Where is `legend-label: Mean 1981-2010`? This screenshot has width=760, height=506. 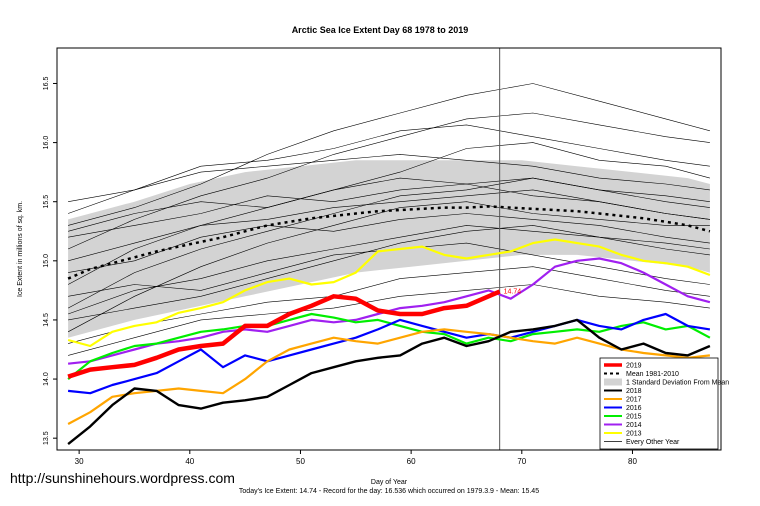
legend-label: Mean 1981-2010 is located at coordinates (652, 374).